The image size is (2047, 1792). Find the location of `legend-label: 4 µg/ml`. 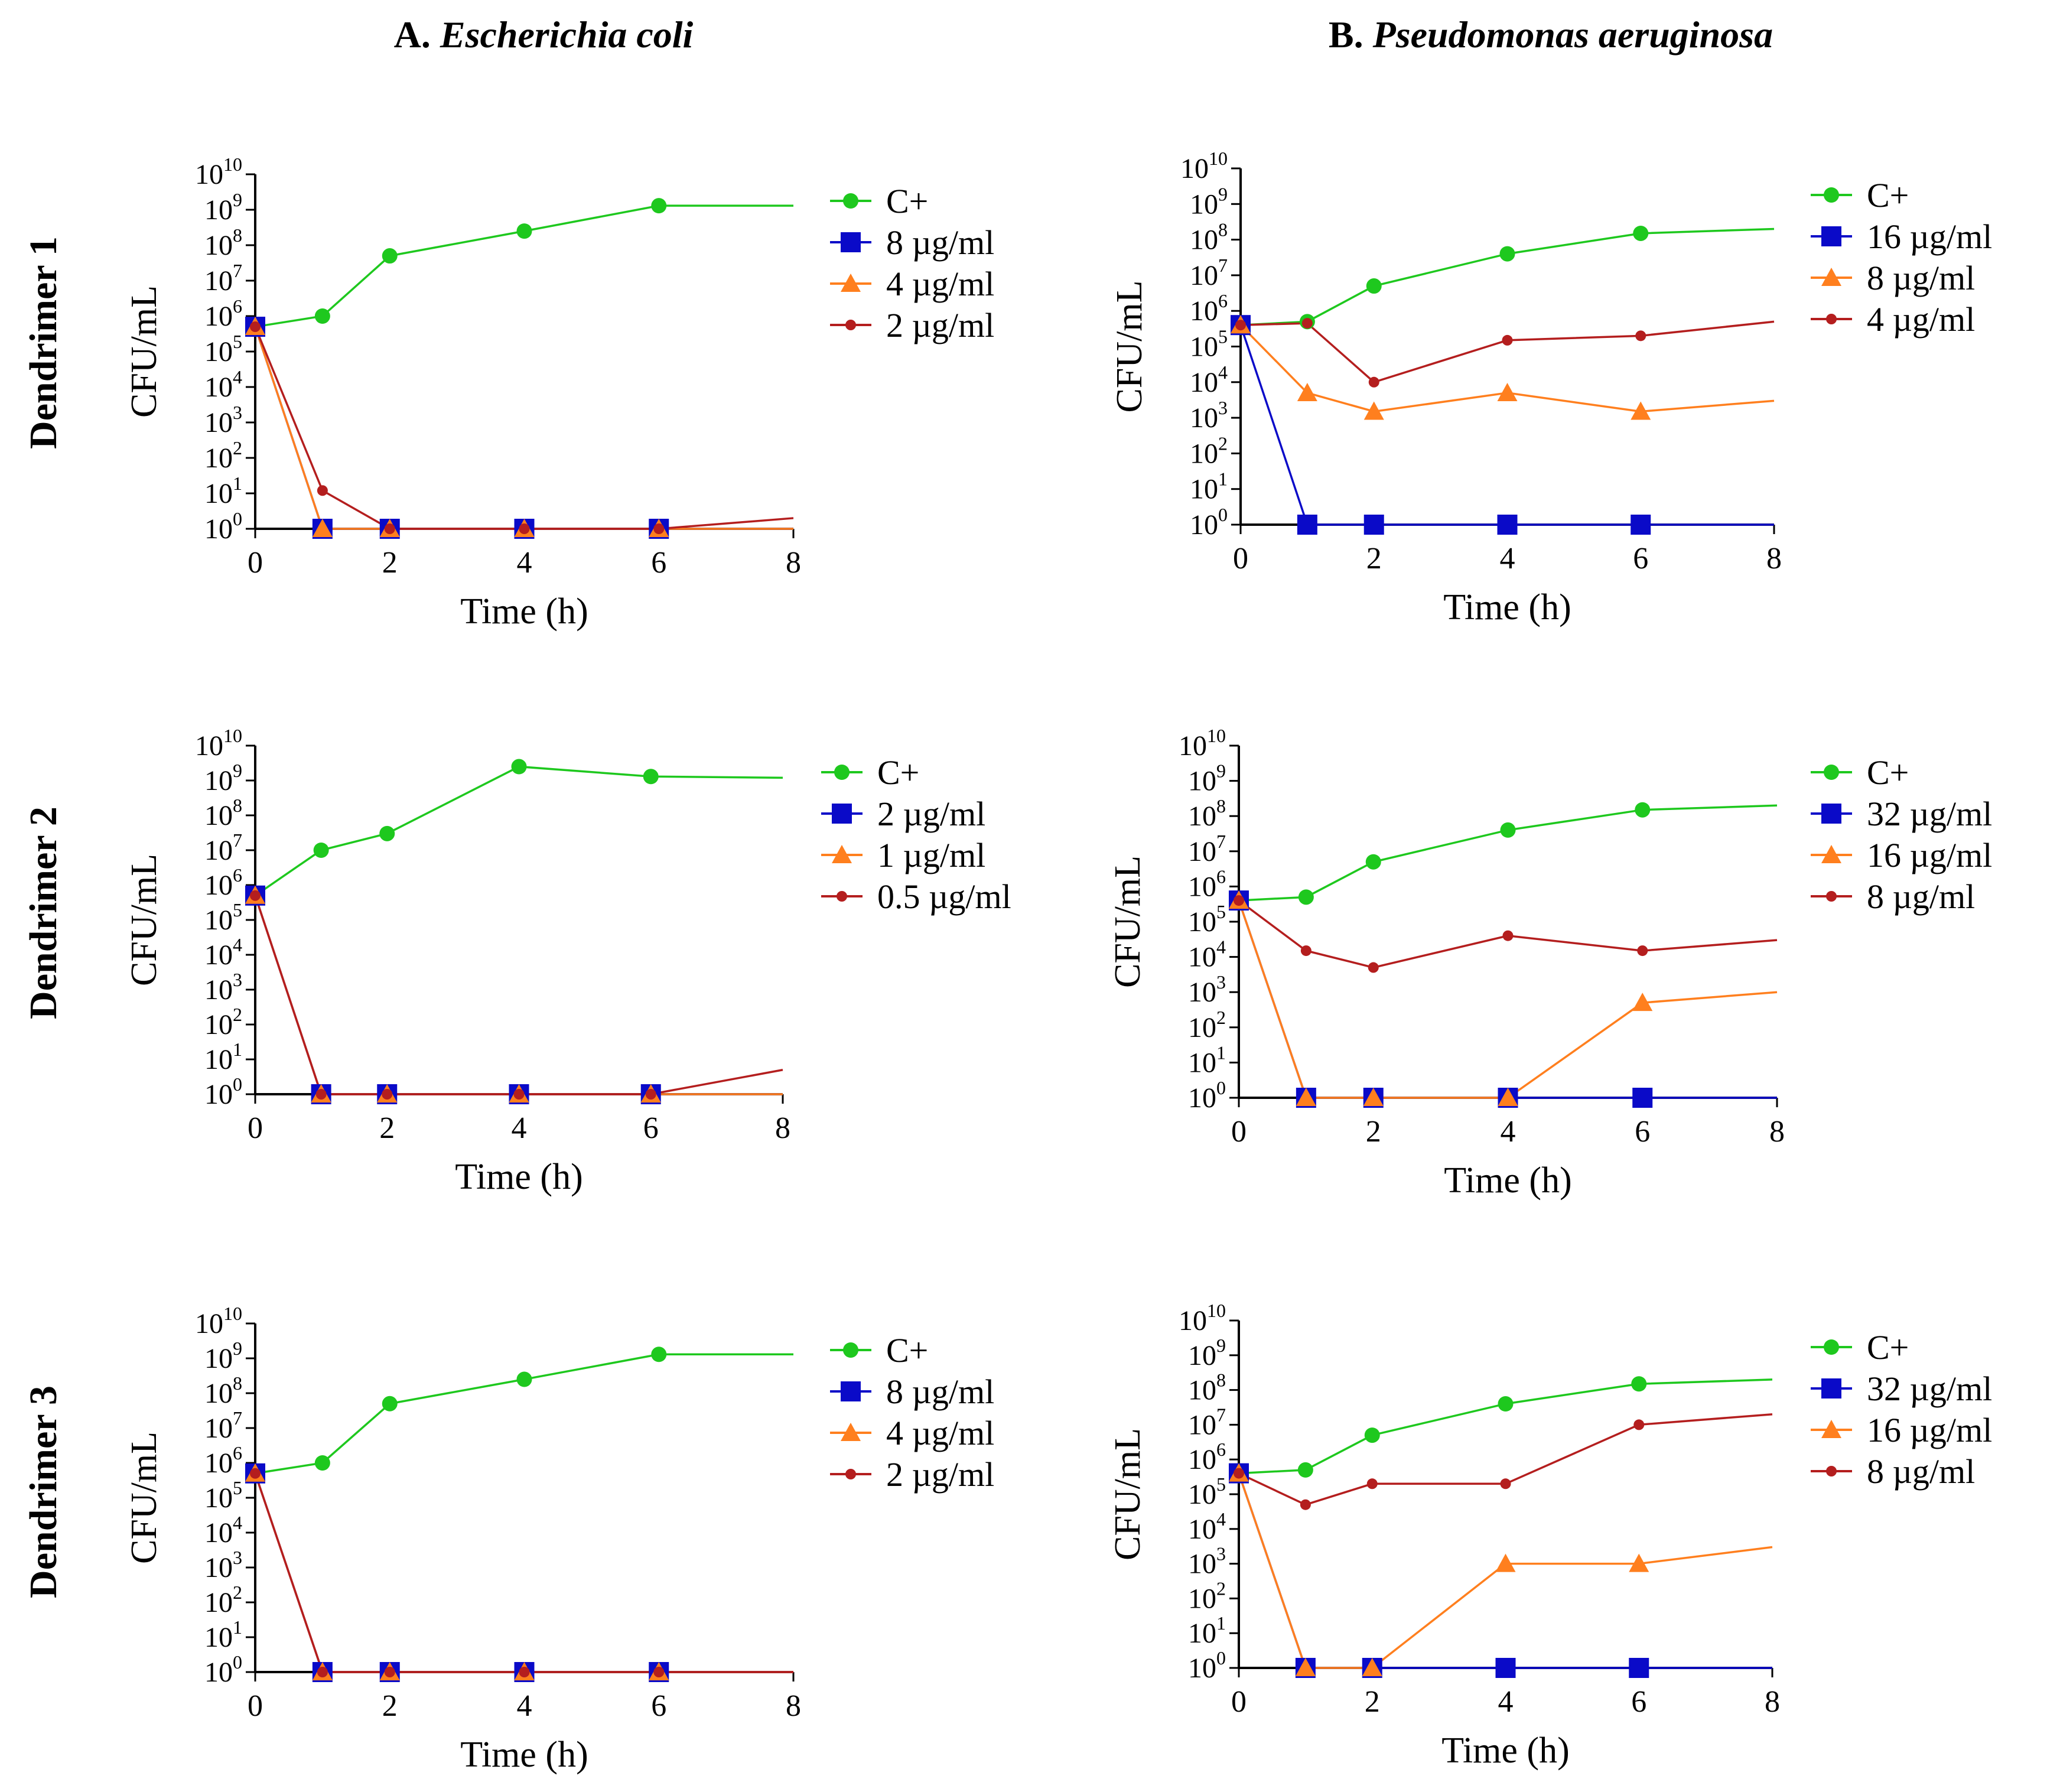

legend-label: 4 µg/ml is located at coordinates (1921, 319).